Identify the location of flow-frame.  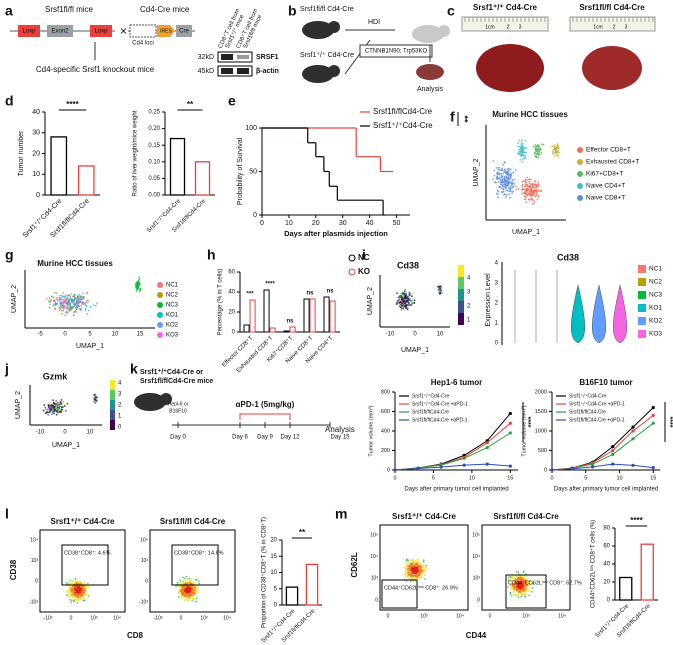
(526, 567).